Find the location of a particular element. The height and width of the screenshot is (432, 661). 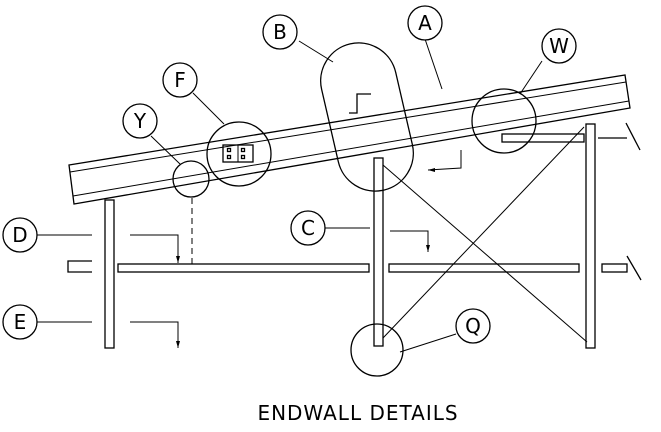

callout-e: E is located at coordinates (20, 322).